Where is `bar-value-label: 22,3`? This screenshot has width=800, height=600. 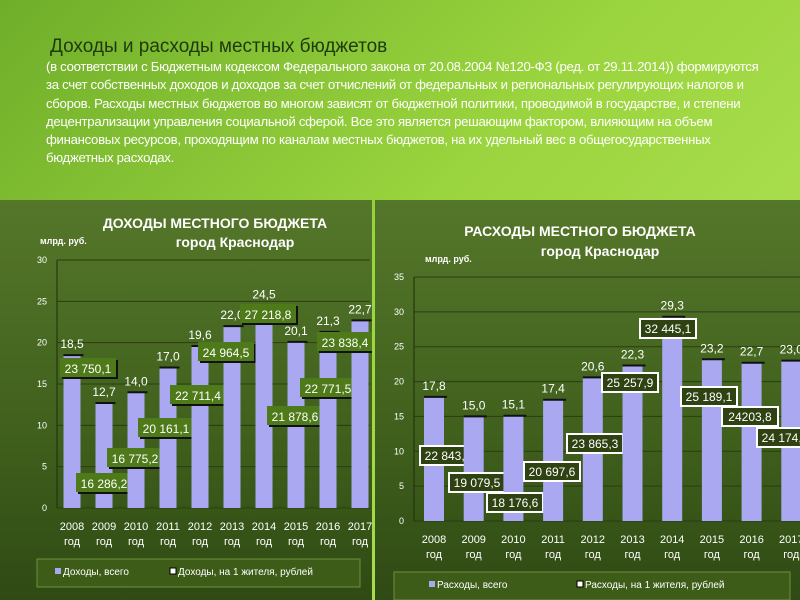
bar-value-label: 22,3 is located at coordinates (633, 355).